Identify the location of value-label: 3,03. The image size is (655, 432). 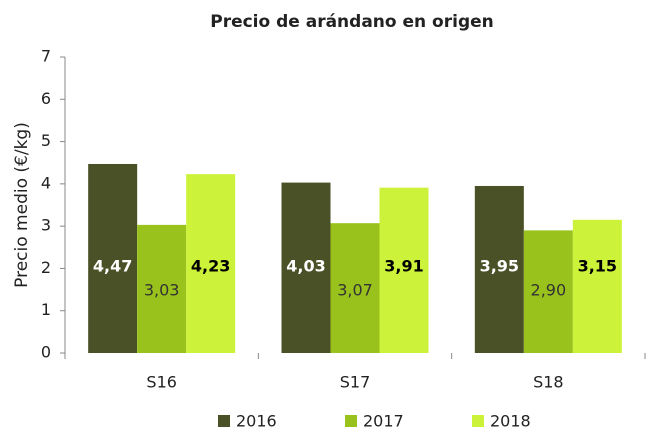
(162, 290).